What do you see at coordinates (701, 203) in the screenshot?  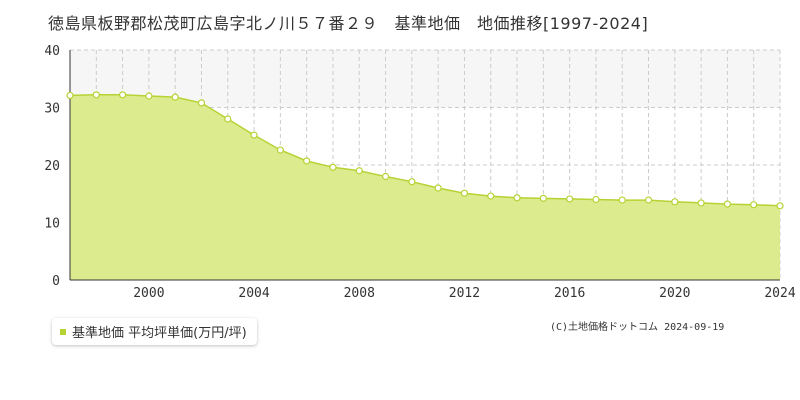 I see `data-point-2021` at bounding box center [701, 203].